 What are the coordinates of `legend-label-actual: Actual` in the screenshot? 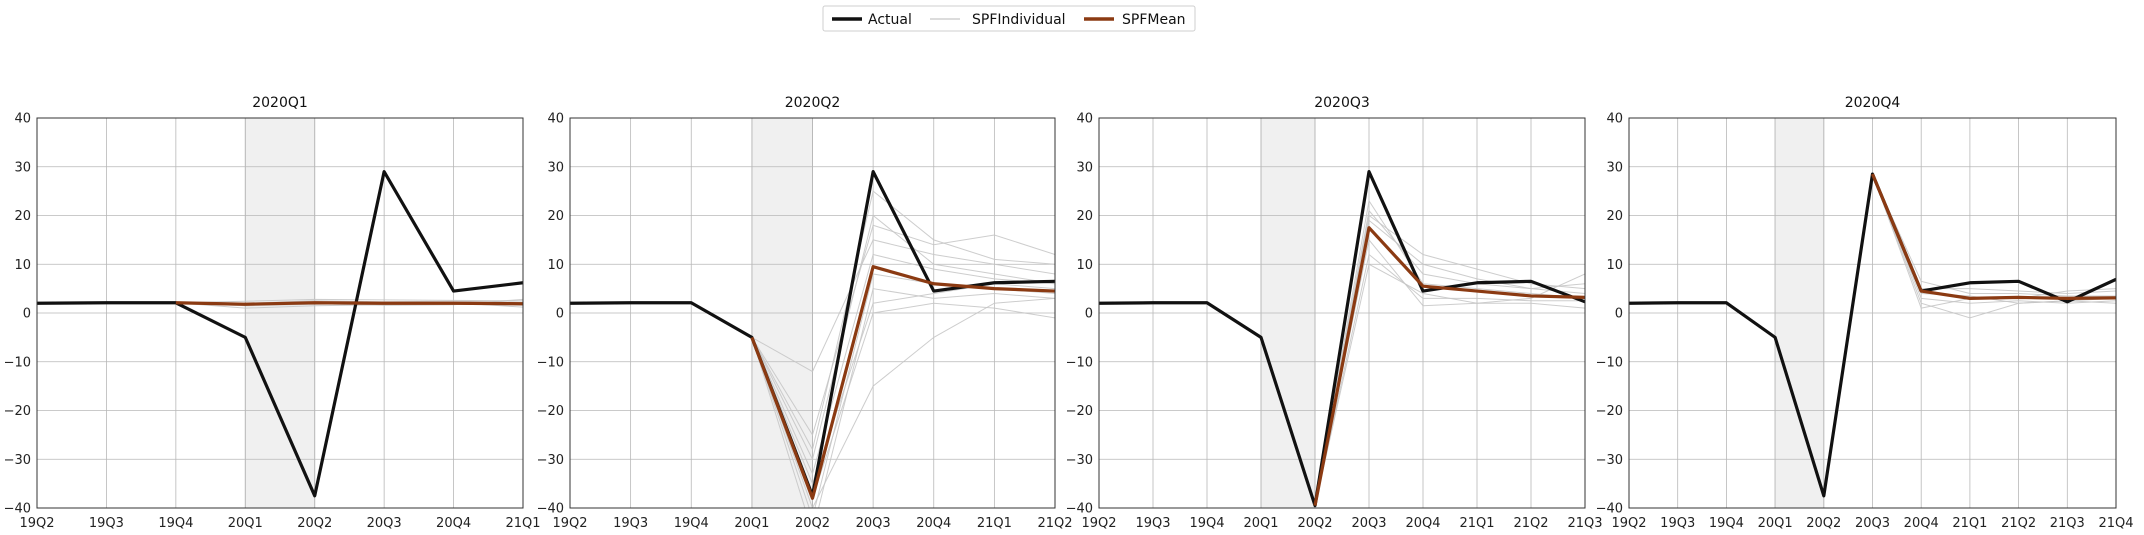 It's located at (890, 20).